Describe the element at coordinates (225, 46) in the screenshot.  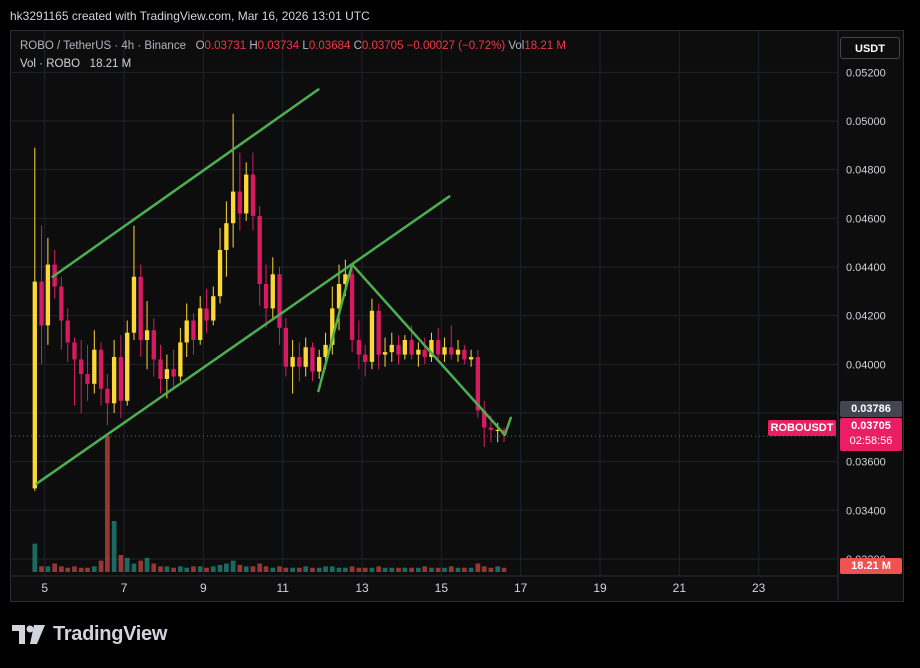
I see `legend-open: 0.03731` at that location.